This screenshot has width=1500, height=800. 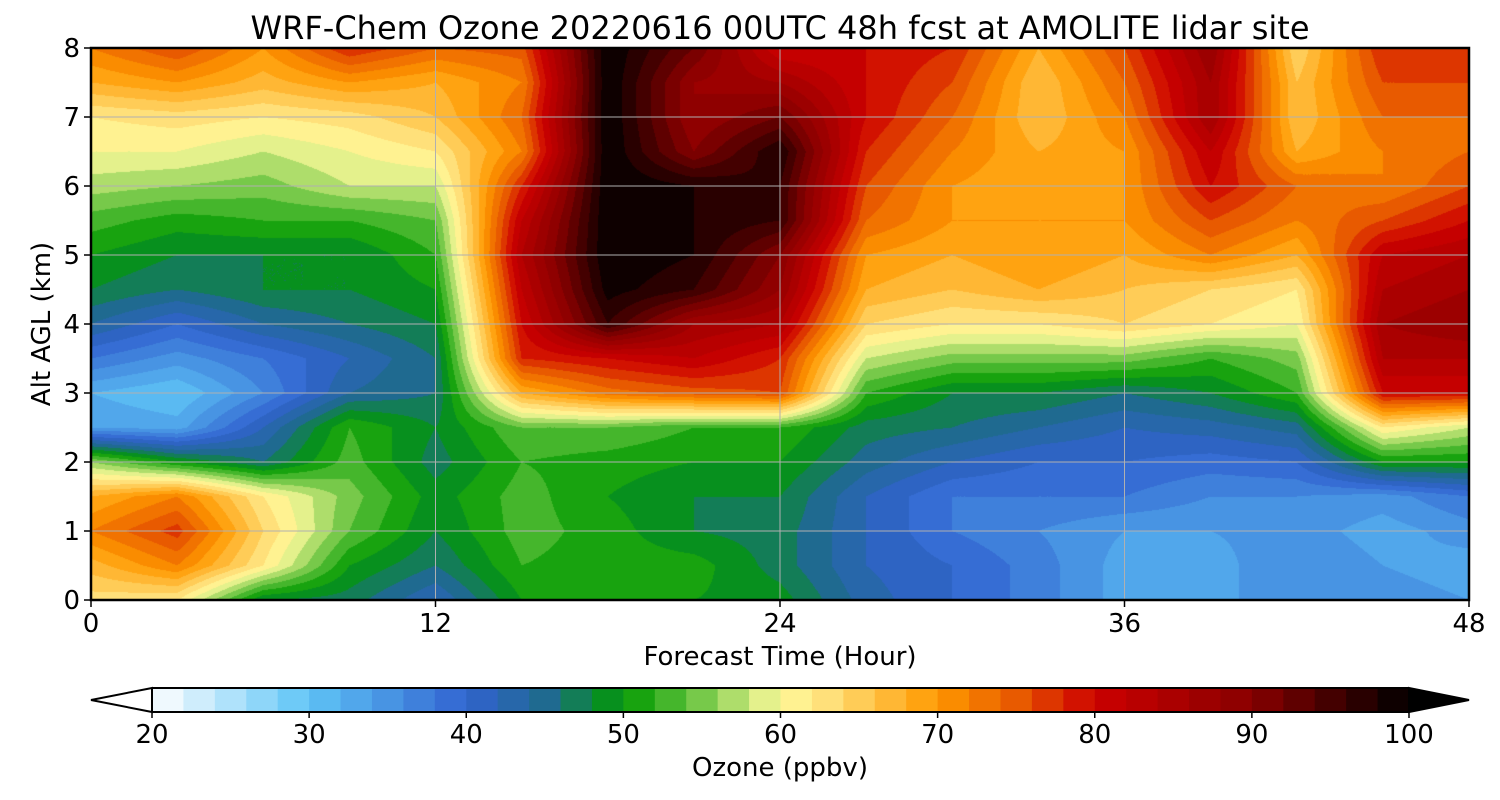 What do you see at coordinates (1439, 700) in the screenshot?
I see `colorbar-extend-max` at bounding box center [1439, 700].